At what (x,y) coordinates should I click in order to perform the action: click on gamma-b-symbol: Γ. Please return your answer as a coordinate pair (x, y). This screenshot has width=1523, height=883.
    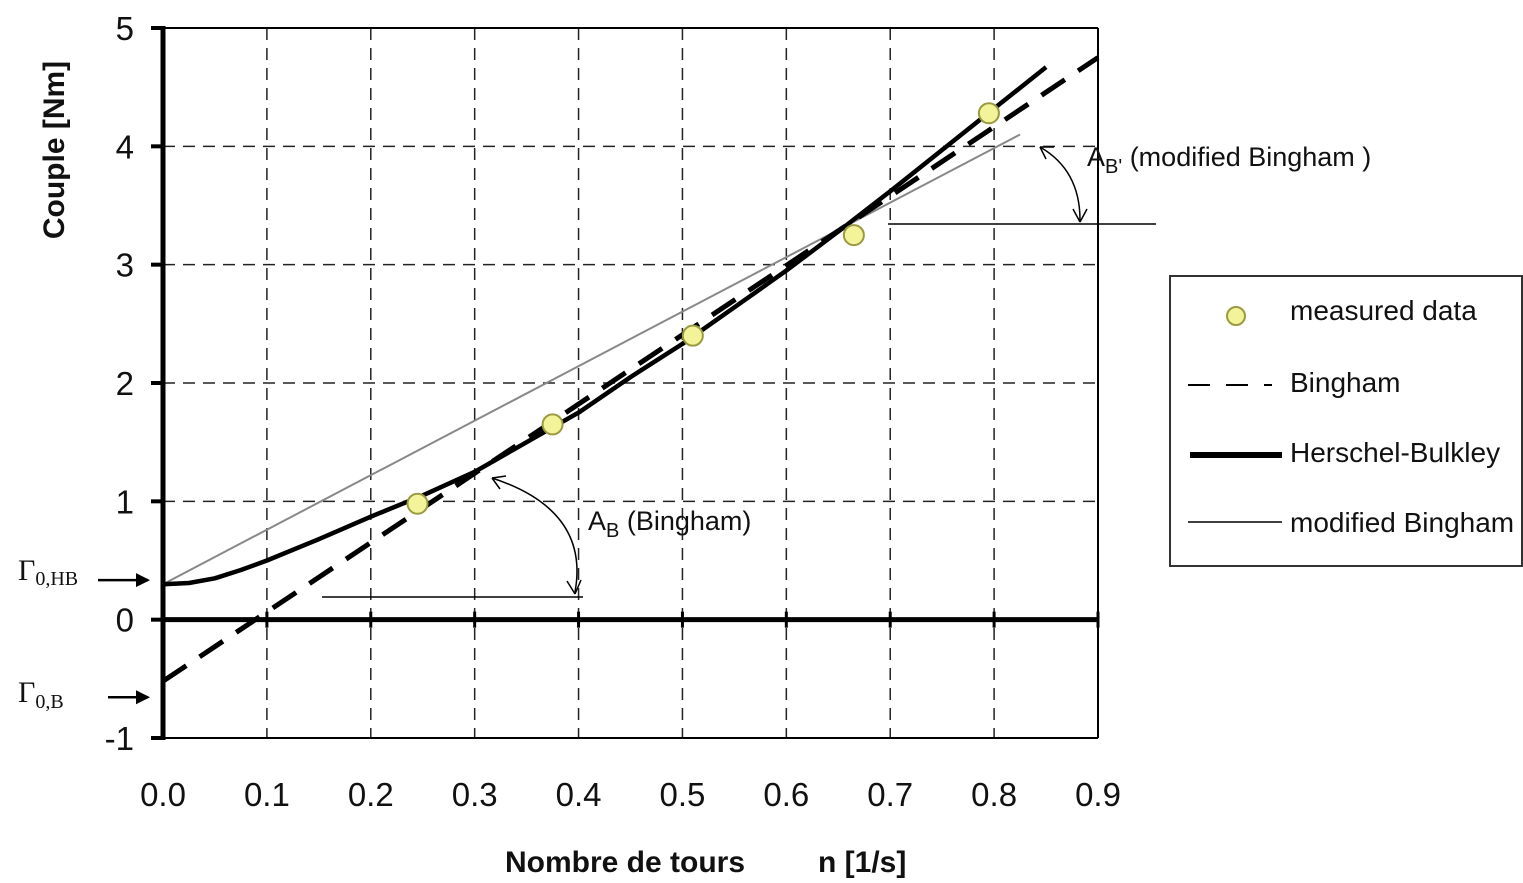
    Looking at the image, I should click on (26, 692).